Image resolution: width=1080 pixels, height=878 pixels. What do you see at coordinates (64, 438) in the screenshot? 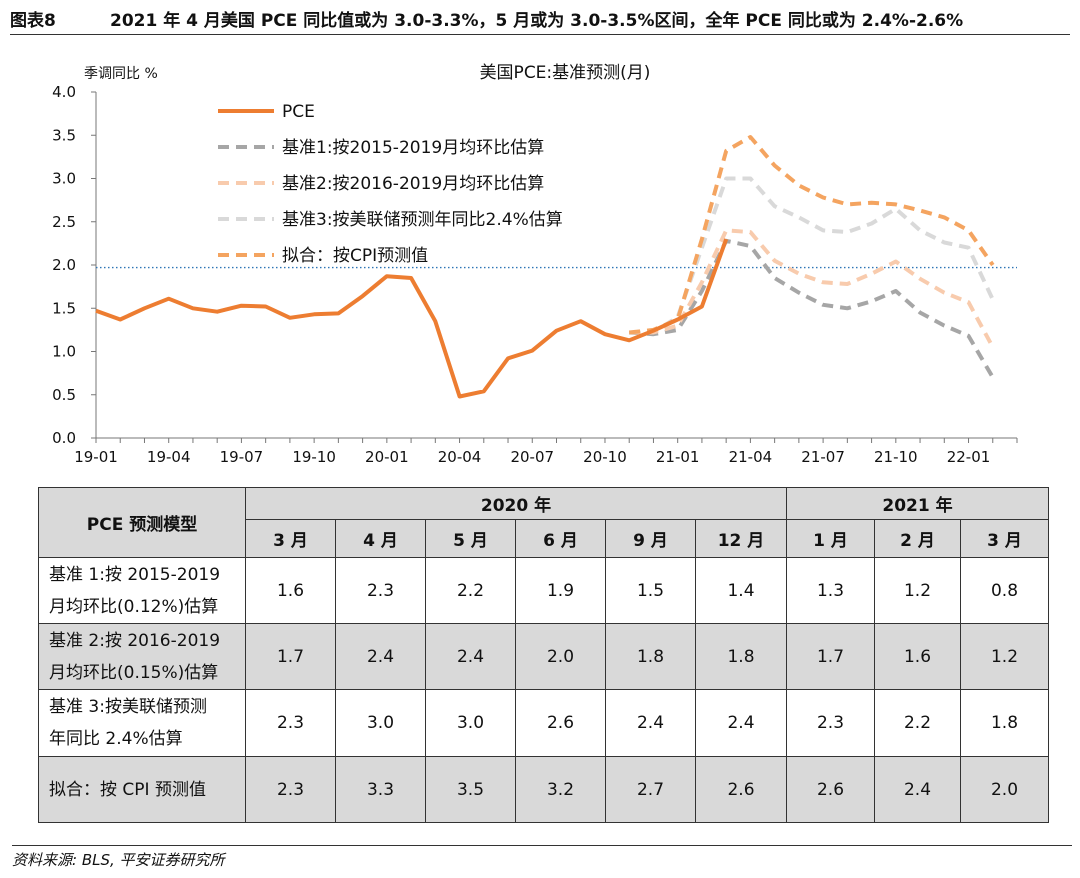
I see `y-tick-label: 0.0` at bounding box center [64, 438].